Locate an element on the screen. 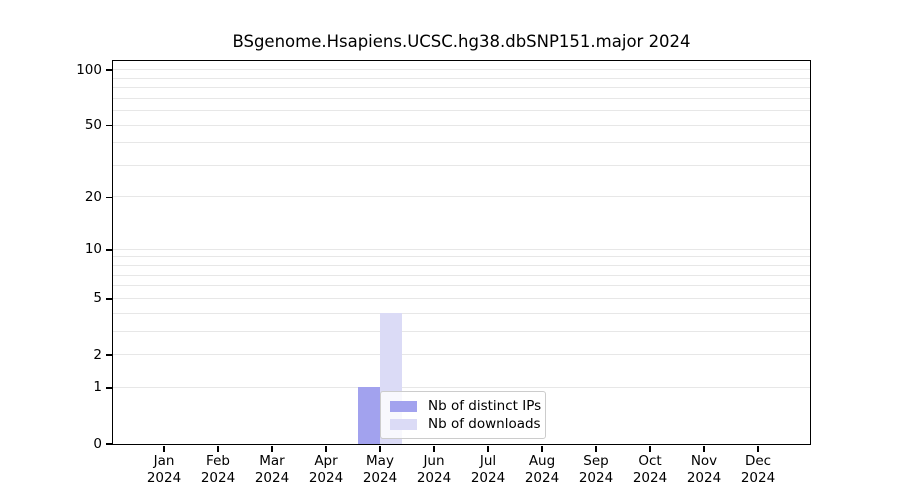 The height and width of the screenshot is (500, 900). x-label-month: Jul is located at coordinates (488, 461).